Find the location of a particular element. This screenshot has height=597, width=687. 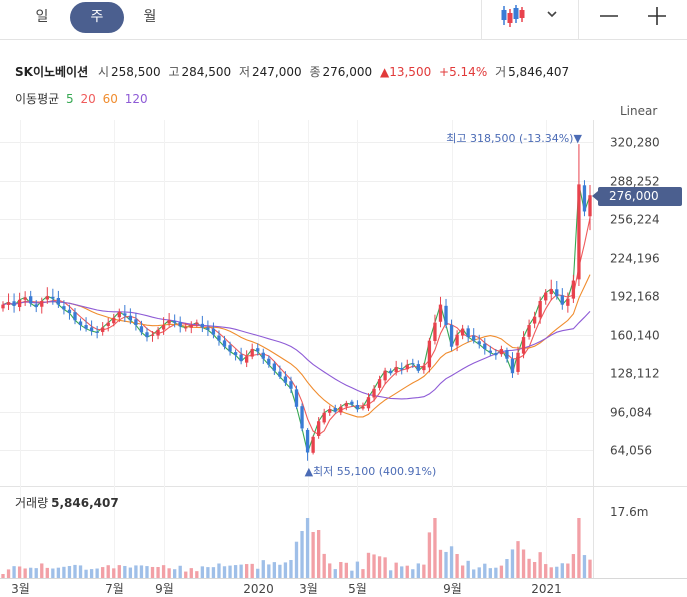

chart-toolbar: 일 주 월 is located at coordinates (343, 20).